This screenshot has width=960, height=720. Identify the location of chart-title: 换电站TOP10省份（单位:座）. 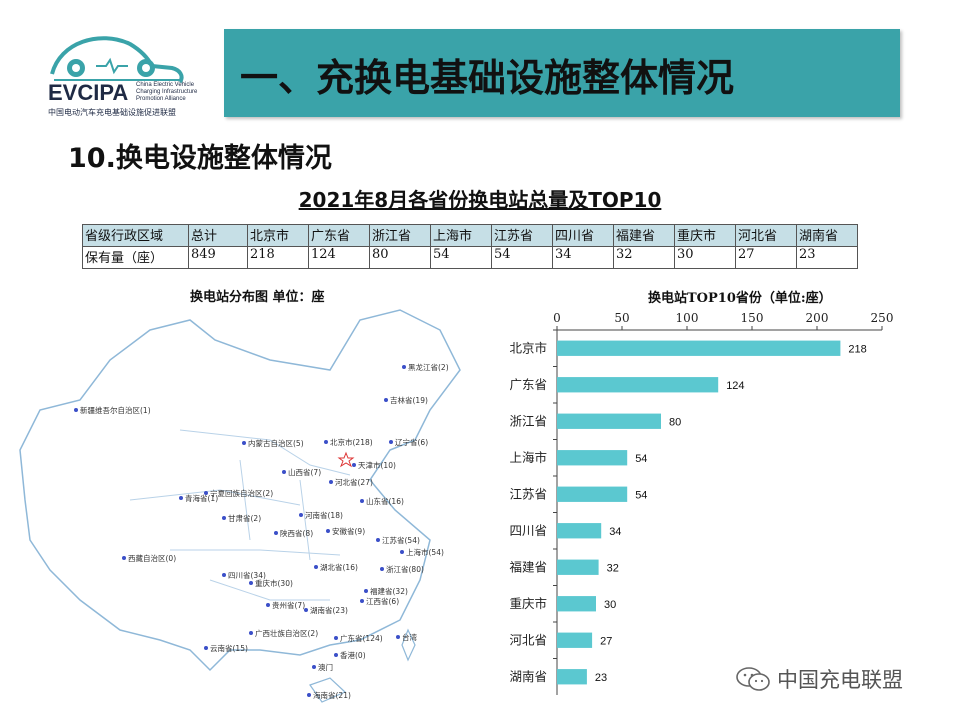
(740, 298).